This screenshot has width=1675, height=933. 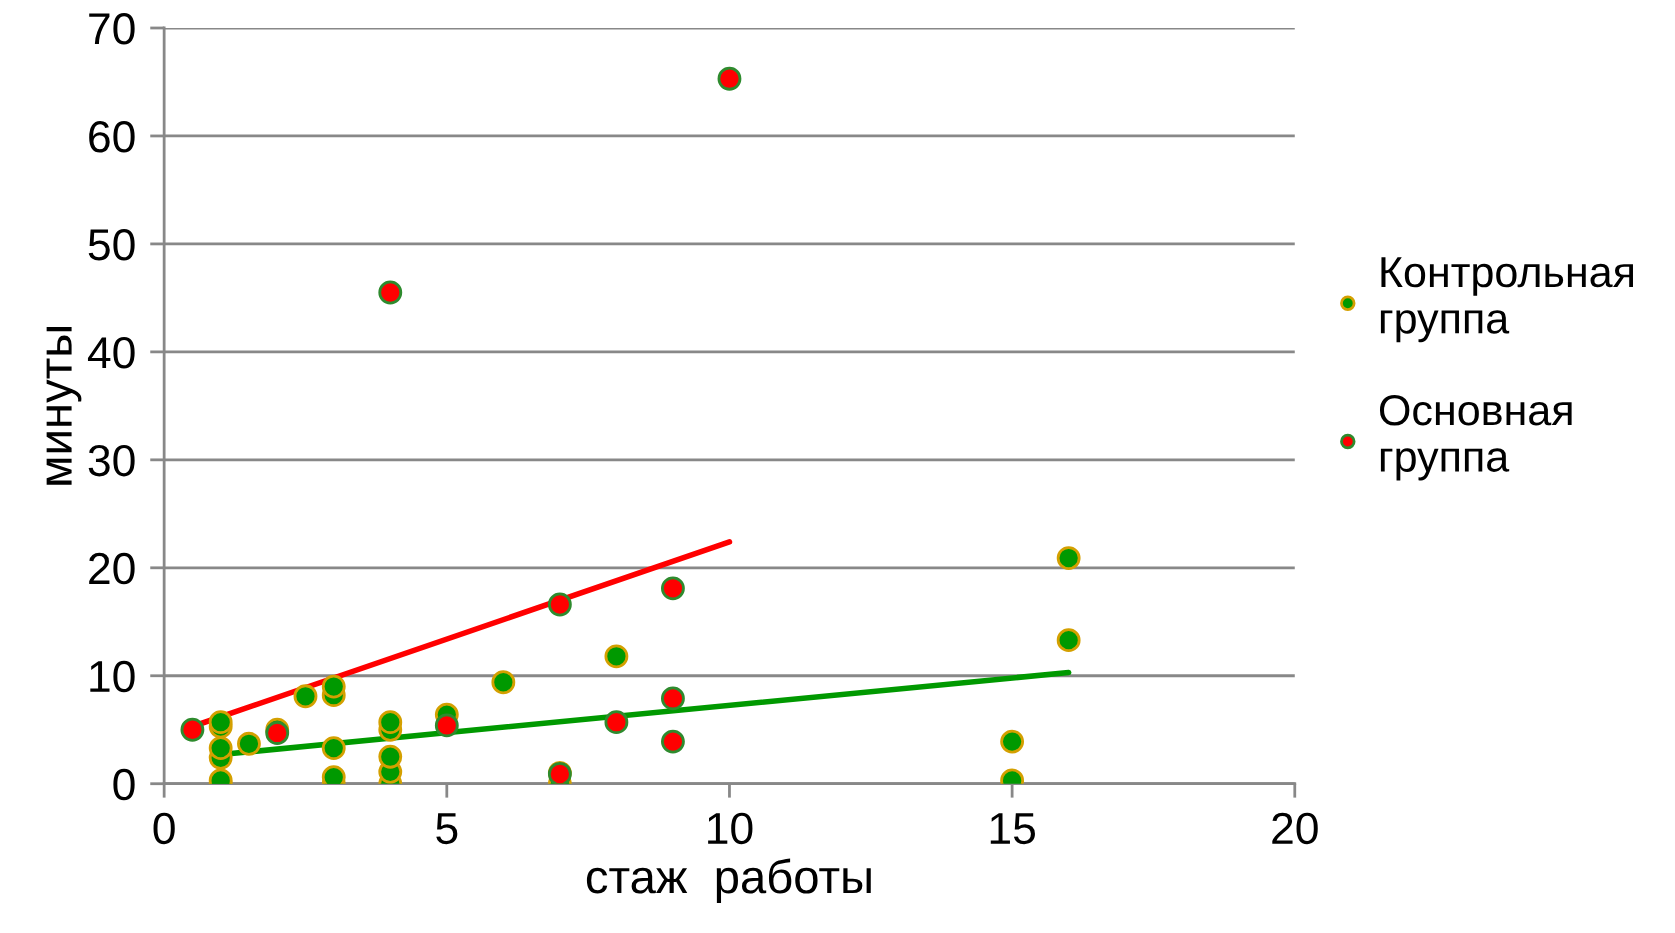 I want to click on legend-label: Основная группа, so click(x=1475, y=438).